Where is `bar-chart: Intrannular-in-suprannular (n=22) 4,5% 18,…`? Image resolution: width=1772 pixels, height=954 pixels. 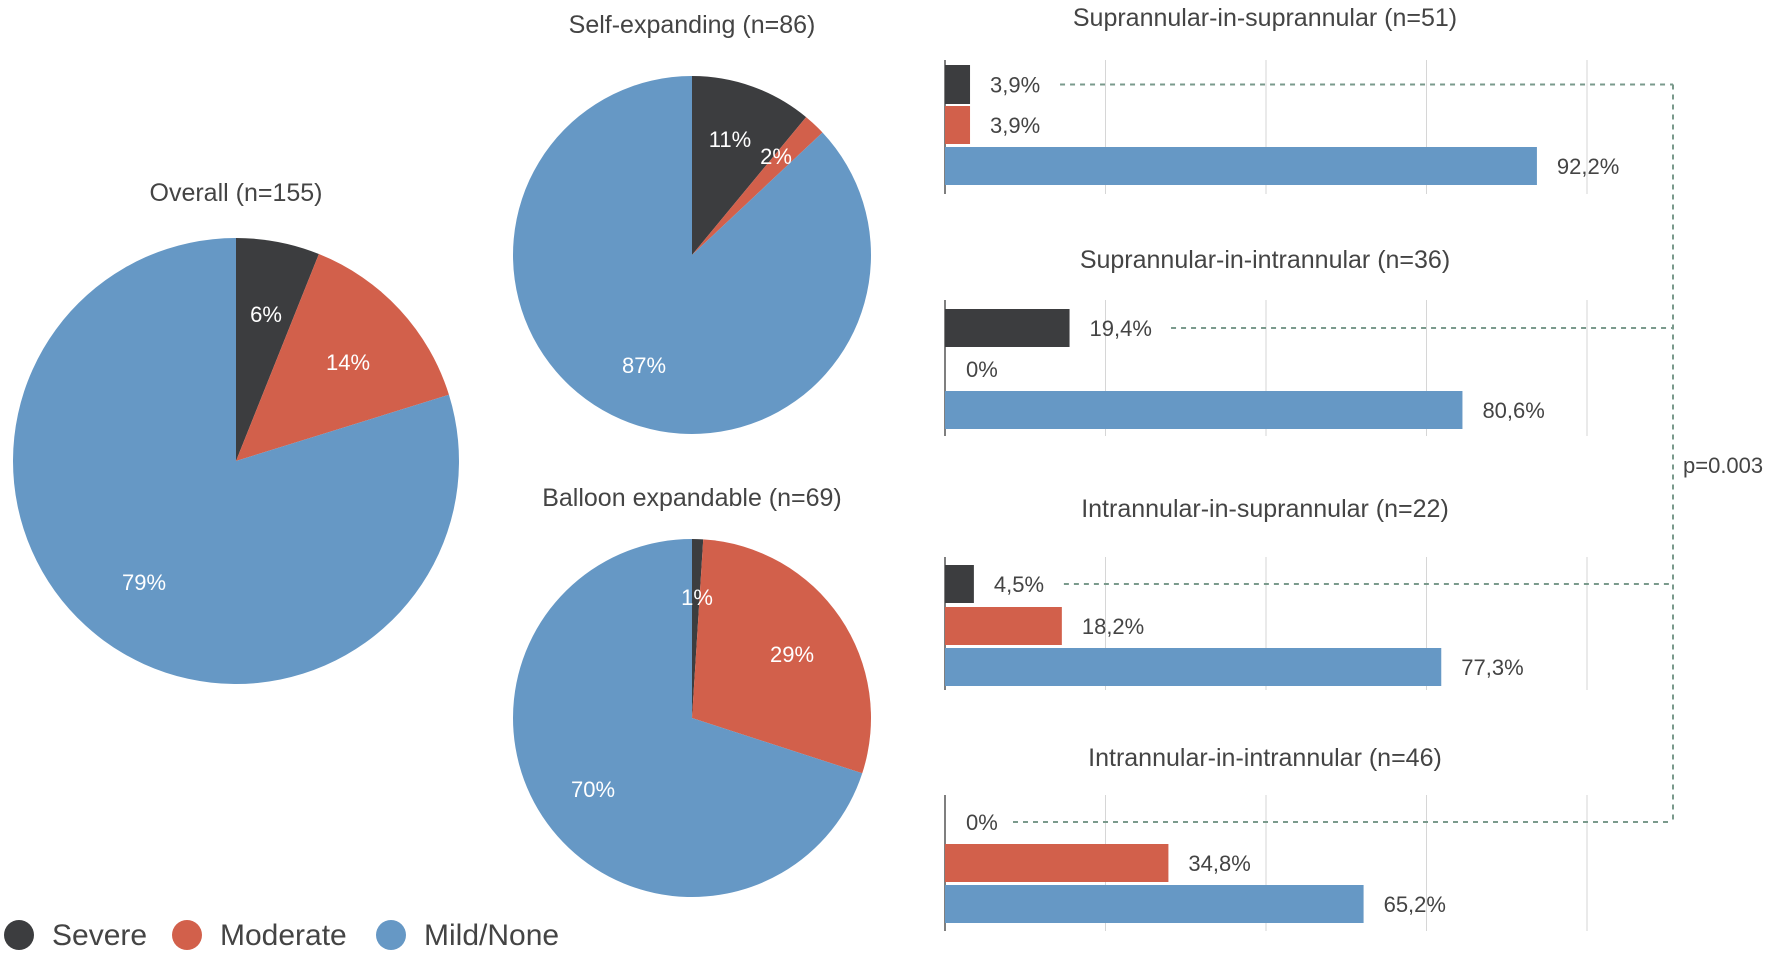 bar-chart: Intrannular-in-suprannular (n=22) 4,5% 18,… is located at coordinates (1266, 592).